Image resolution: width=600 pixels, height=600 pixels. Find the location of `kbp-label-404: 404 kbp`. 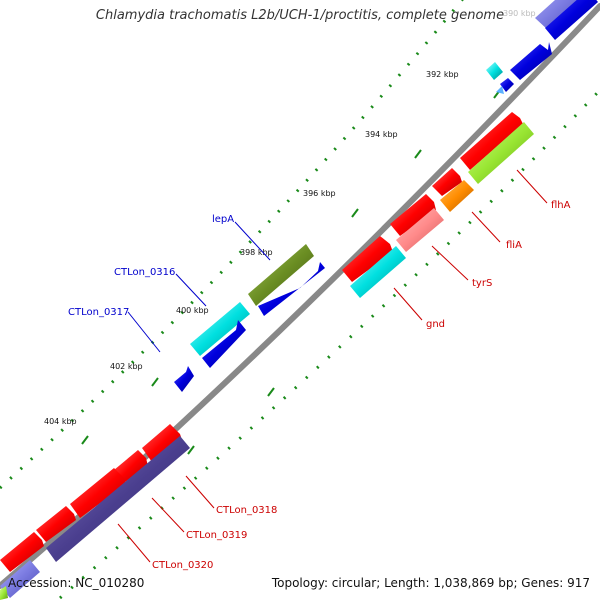

kbp-label-404: 404 kbp is located at coordinates (60, 421).